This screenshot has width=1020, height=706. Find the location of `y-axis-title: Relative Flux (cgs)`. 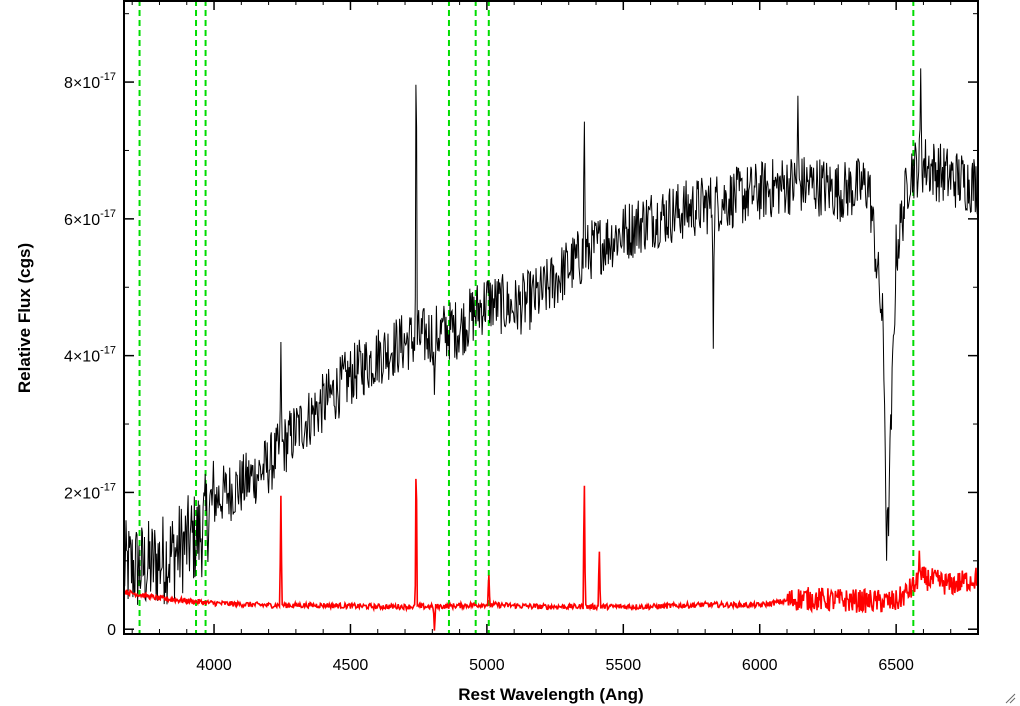

y-axis-title: Relative Flux (cgs) is located at coordinates (24, 318).